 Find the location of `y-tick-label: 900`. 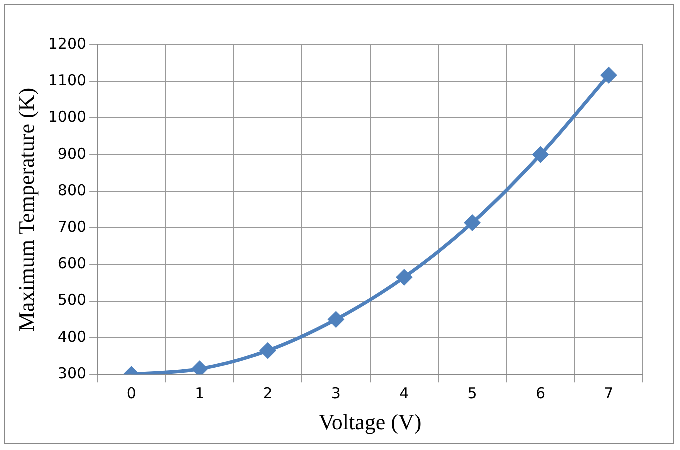

y-tick-label: 900 is located at coordinates (72, 153).